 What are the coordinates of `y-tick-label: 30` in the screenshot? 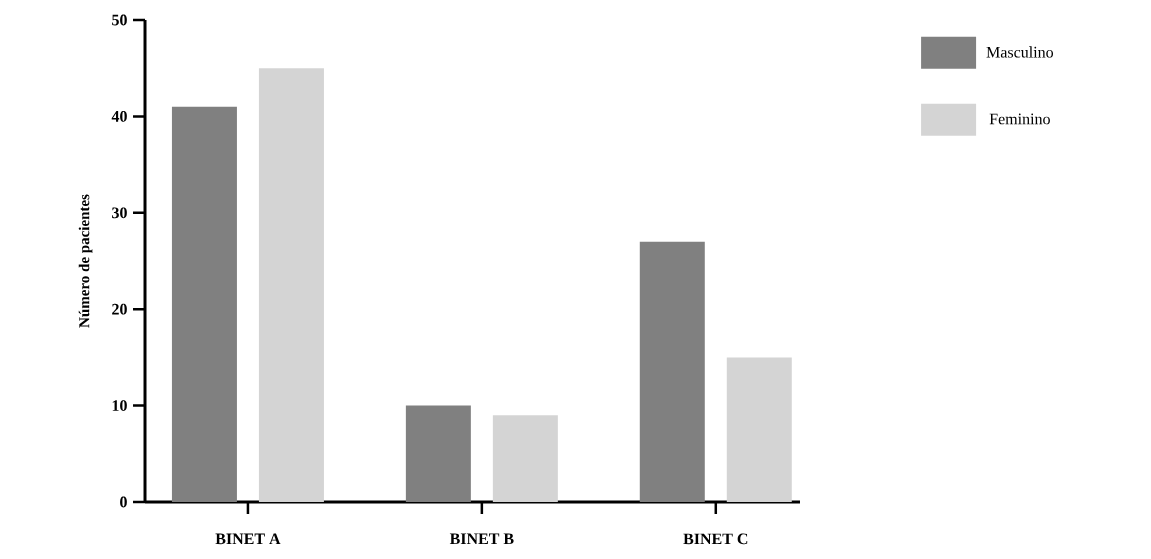 It's located at (119, 213).